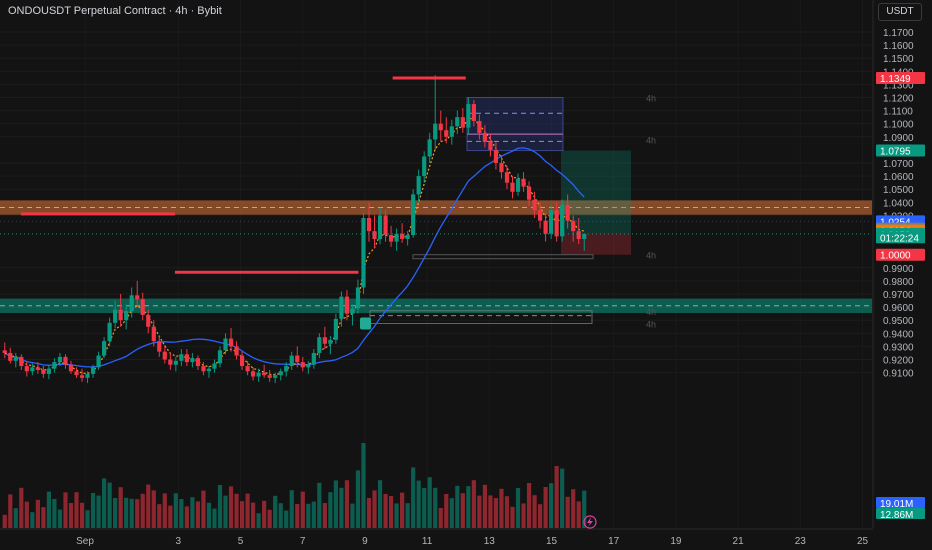  What do you see at coordinates (801, 541) in the screenshot?
I see `x-tick-label: 23` at bounding box center [801, 541].